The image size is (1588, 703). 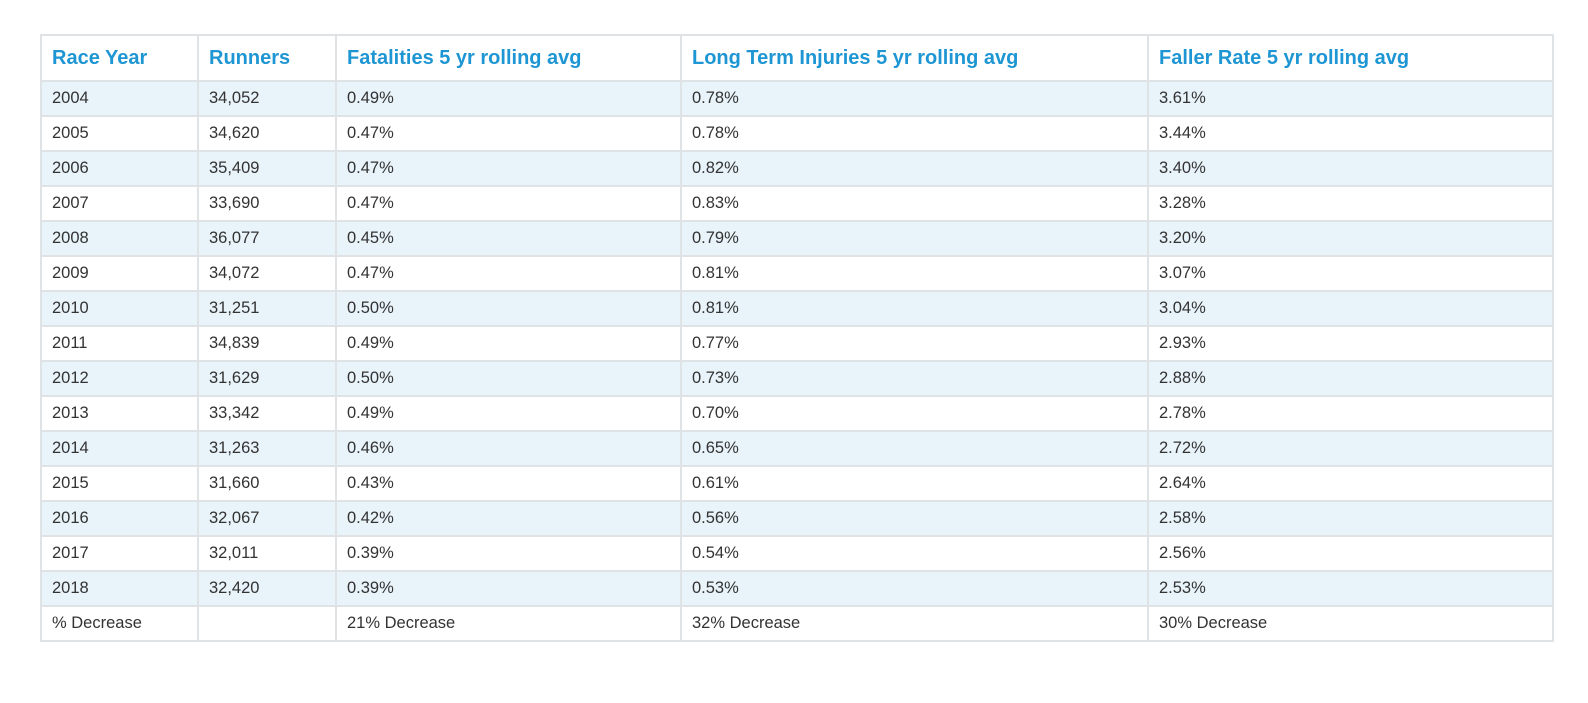 I want to click on table-row: 2006 35,409 0.47% 0.82% 3.40%, so click(x=797, y=168).